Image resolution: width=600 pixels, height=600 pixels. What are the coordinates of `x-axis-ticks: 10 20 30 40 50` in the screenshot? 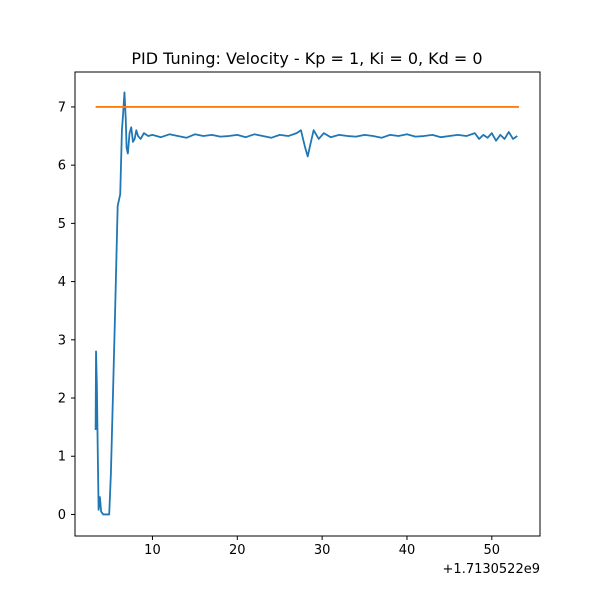 It's located at (322, 547).